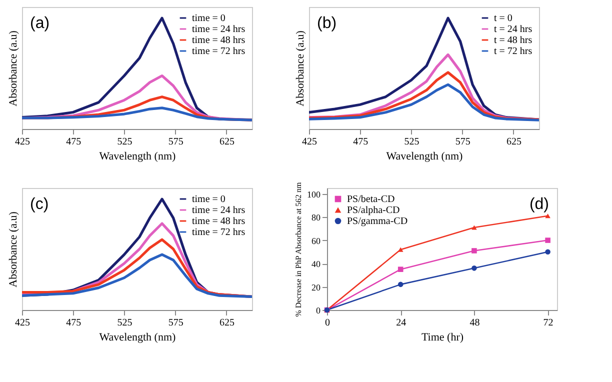 Image resolution: width=612 pixels, height=382 pixels. I want to click on x-tick-label: 72, so click(548, 323).